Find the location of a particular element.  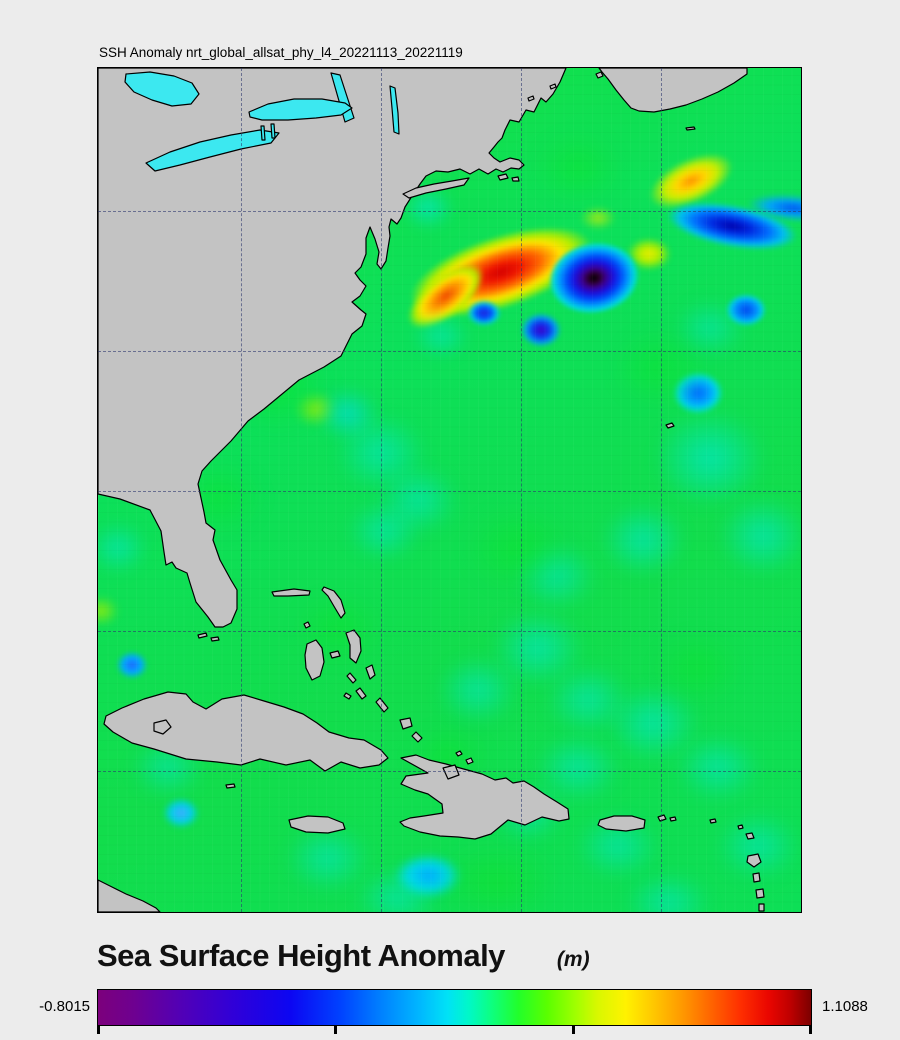

long-island is located at coordinates (436, 188).